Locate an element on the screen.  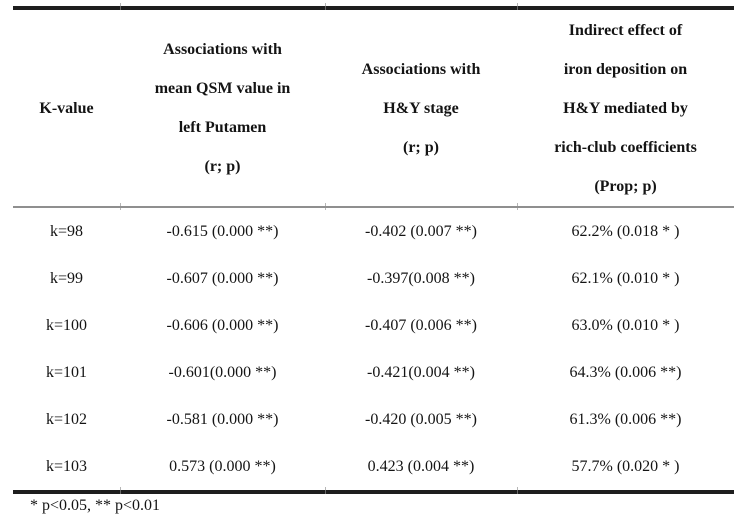
header-line: iron deposition on is located at coordinates (625, 69).